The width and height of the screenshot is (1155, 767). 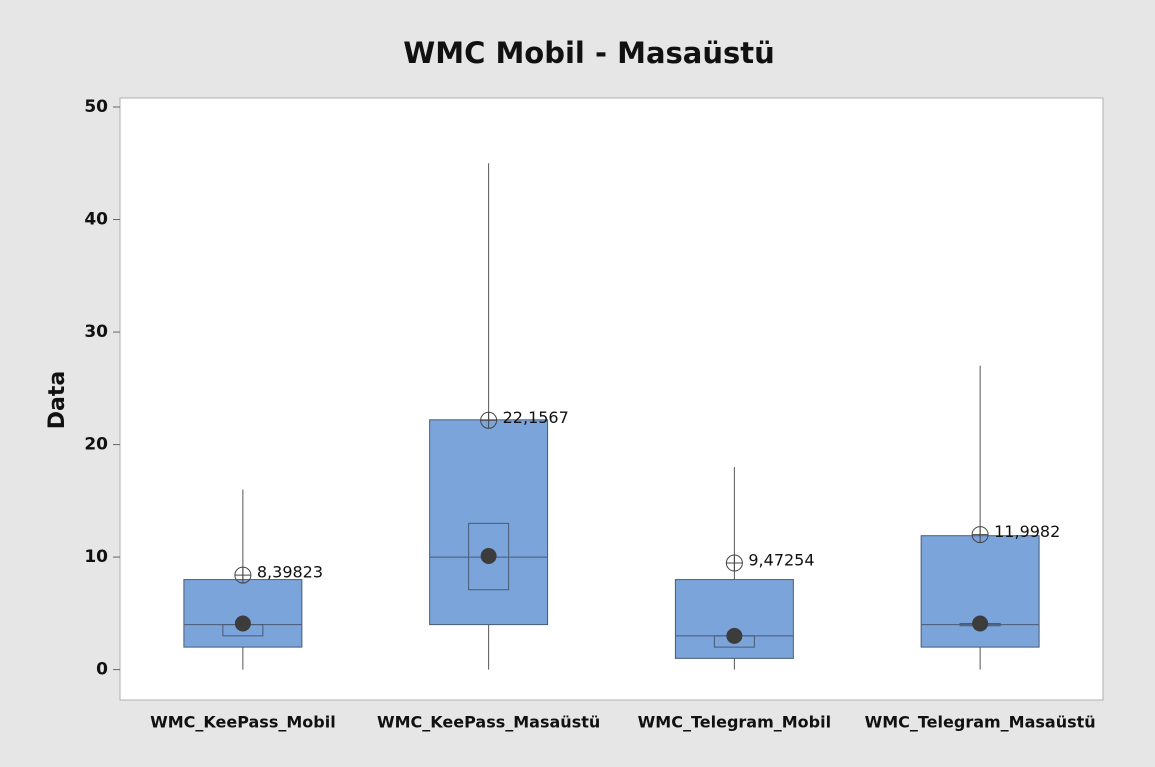 What do you see at coordinates (243, 722) in the screenshot?
I see `x-tick-label: WMC_KeePass_Mobil` at bounding box center [243, 722].